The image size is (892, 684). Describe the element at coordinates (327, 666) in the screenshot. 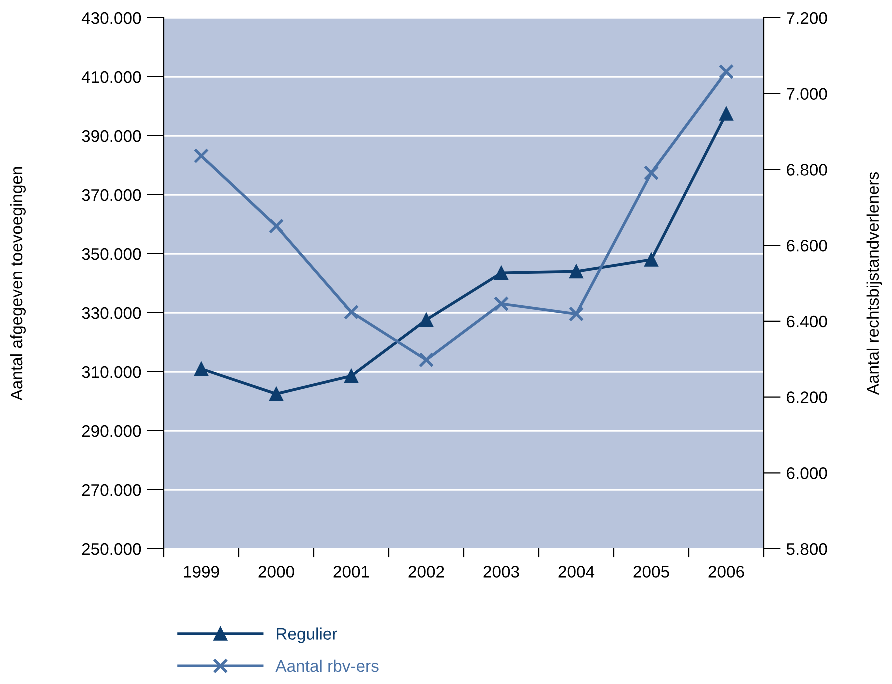

I see `text: Aantal rbv-ers` at that location.